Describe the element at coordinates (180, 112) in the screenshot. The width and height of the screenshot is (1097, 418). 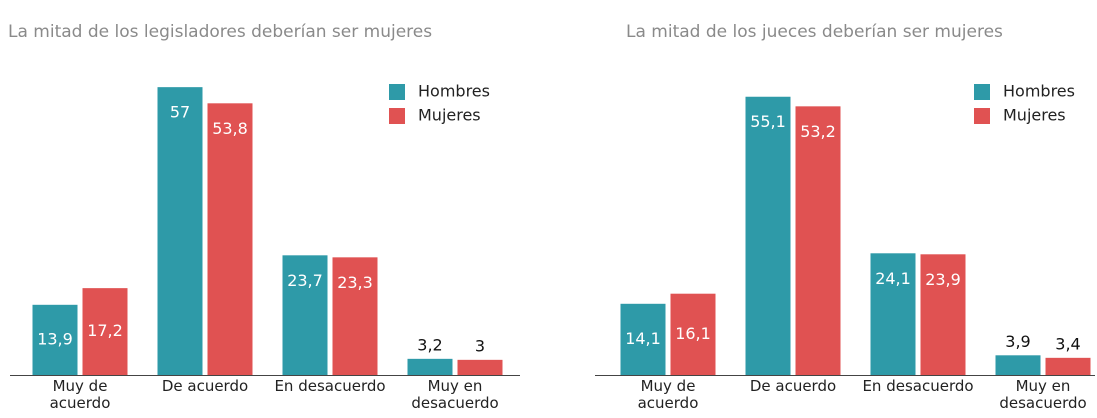
I see `data-label: 57` at that location.